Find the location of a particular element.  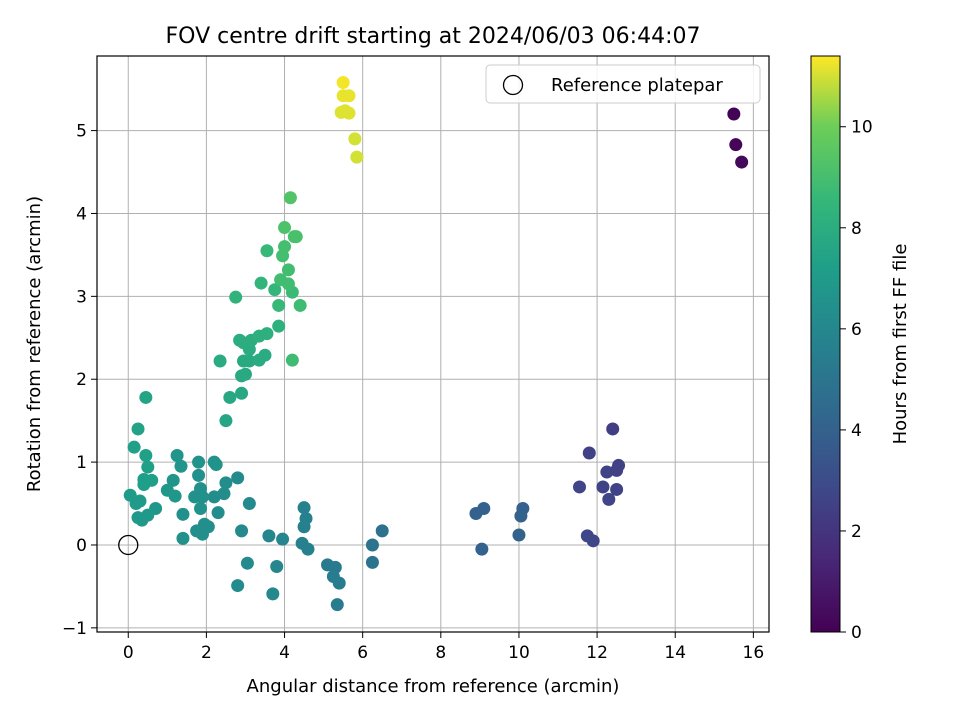

colorbar-tick-label: 10 is located at coordinates (862, 128).